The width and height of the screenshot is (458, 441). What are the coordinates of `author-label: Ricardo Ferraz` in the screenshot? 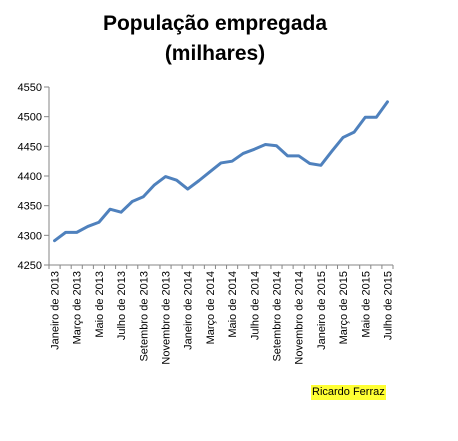 It's located at (348, 392).